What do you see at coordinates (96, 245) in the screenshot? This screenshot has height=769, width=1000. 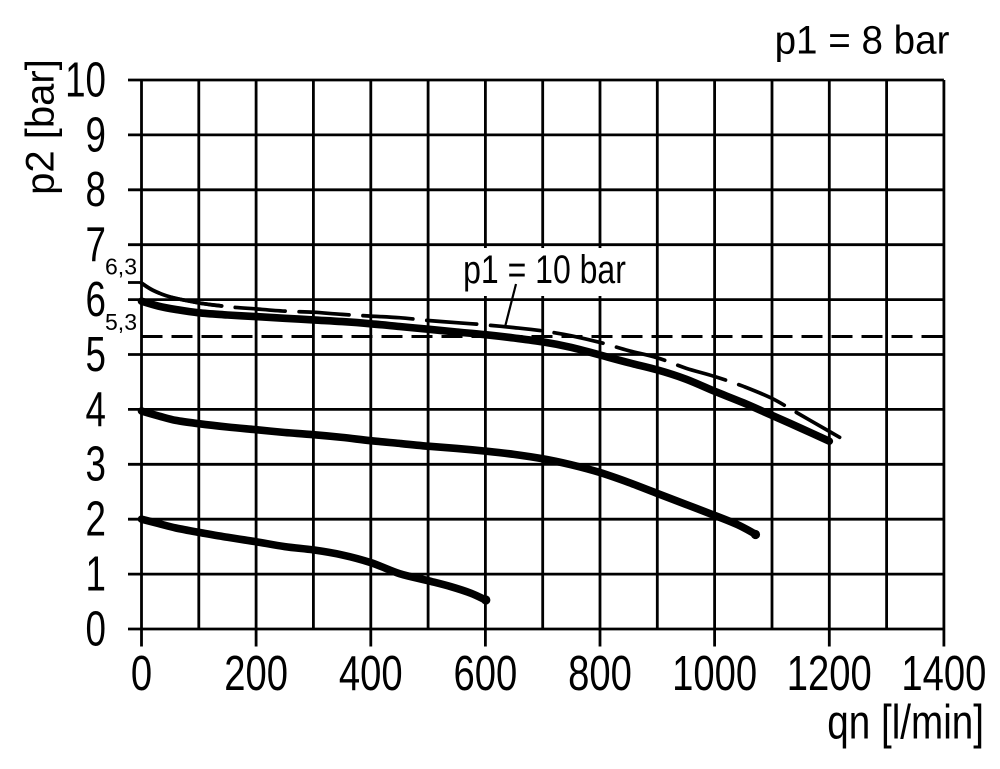 I see `svg-text: 7` at bounding box center [96, 245].